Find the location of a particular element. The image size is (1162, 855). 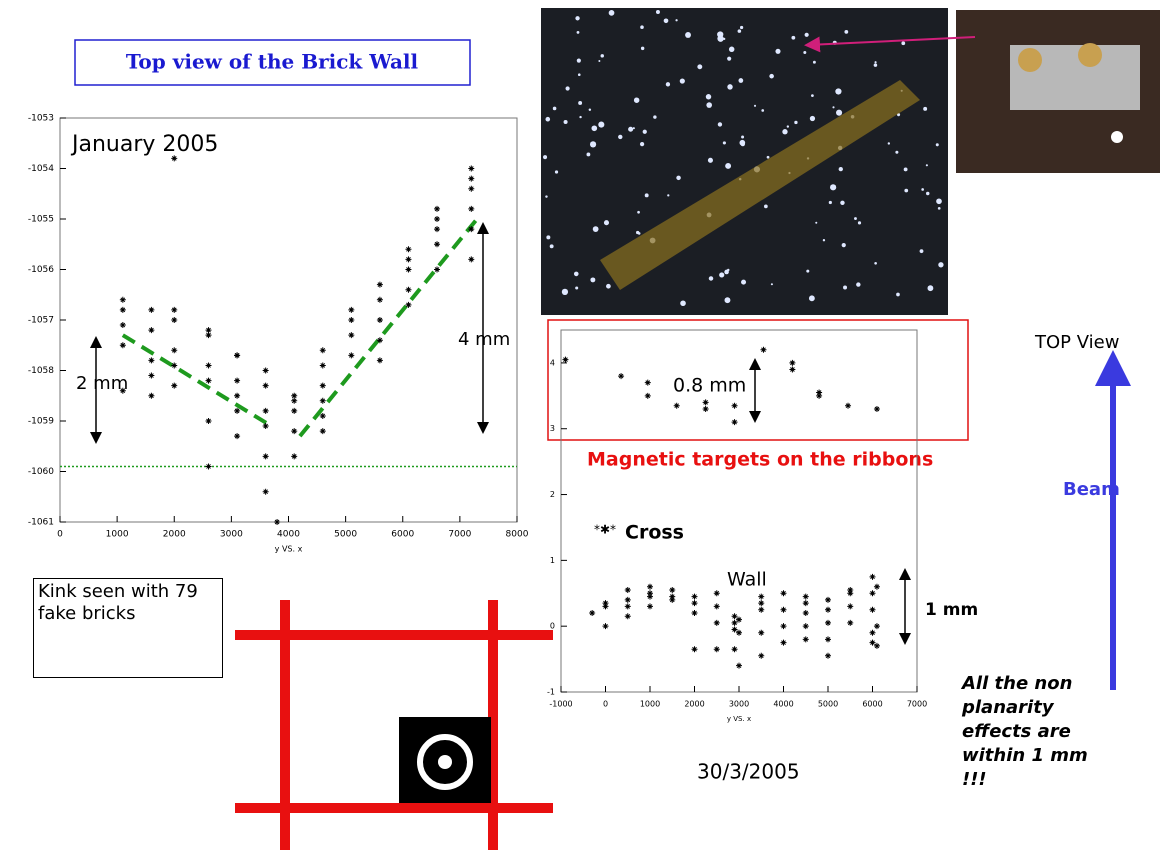

y-tick-label: -1 is located at coordinates (551, 692).